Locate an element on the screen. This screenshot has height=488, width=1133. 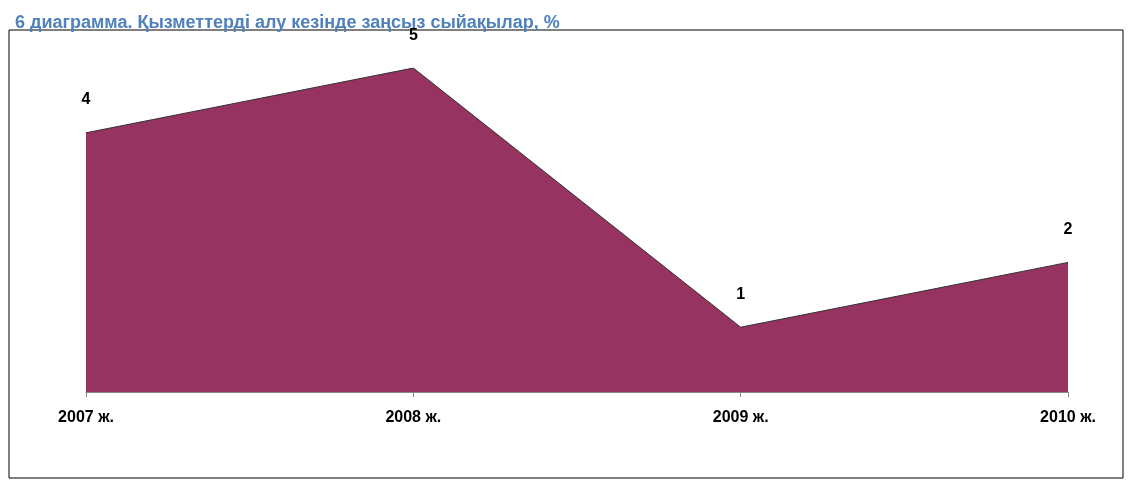
x-tick-label: 2008 ж. is located at coordinates (413, 416).